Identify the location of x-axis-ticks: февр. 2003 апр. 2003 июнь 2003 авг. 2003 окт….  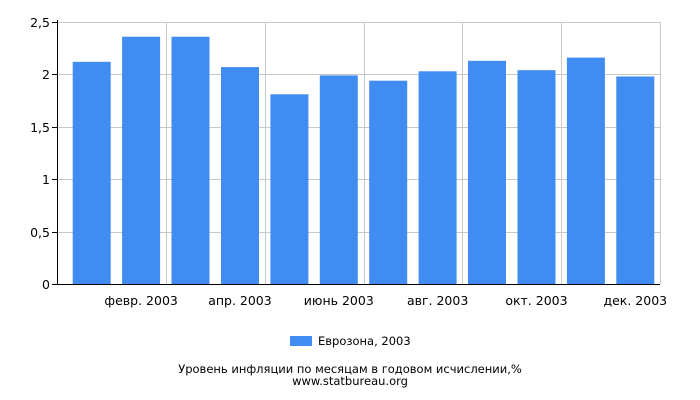
(385, 300).